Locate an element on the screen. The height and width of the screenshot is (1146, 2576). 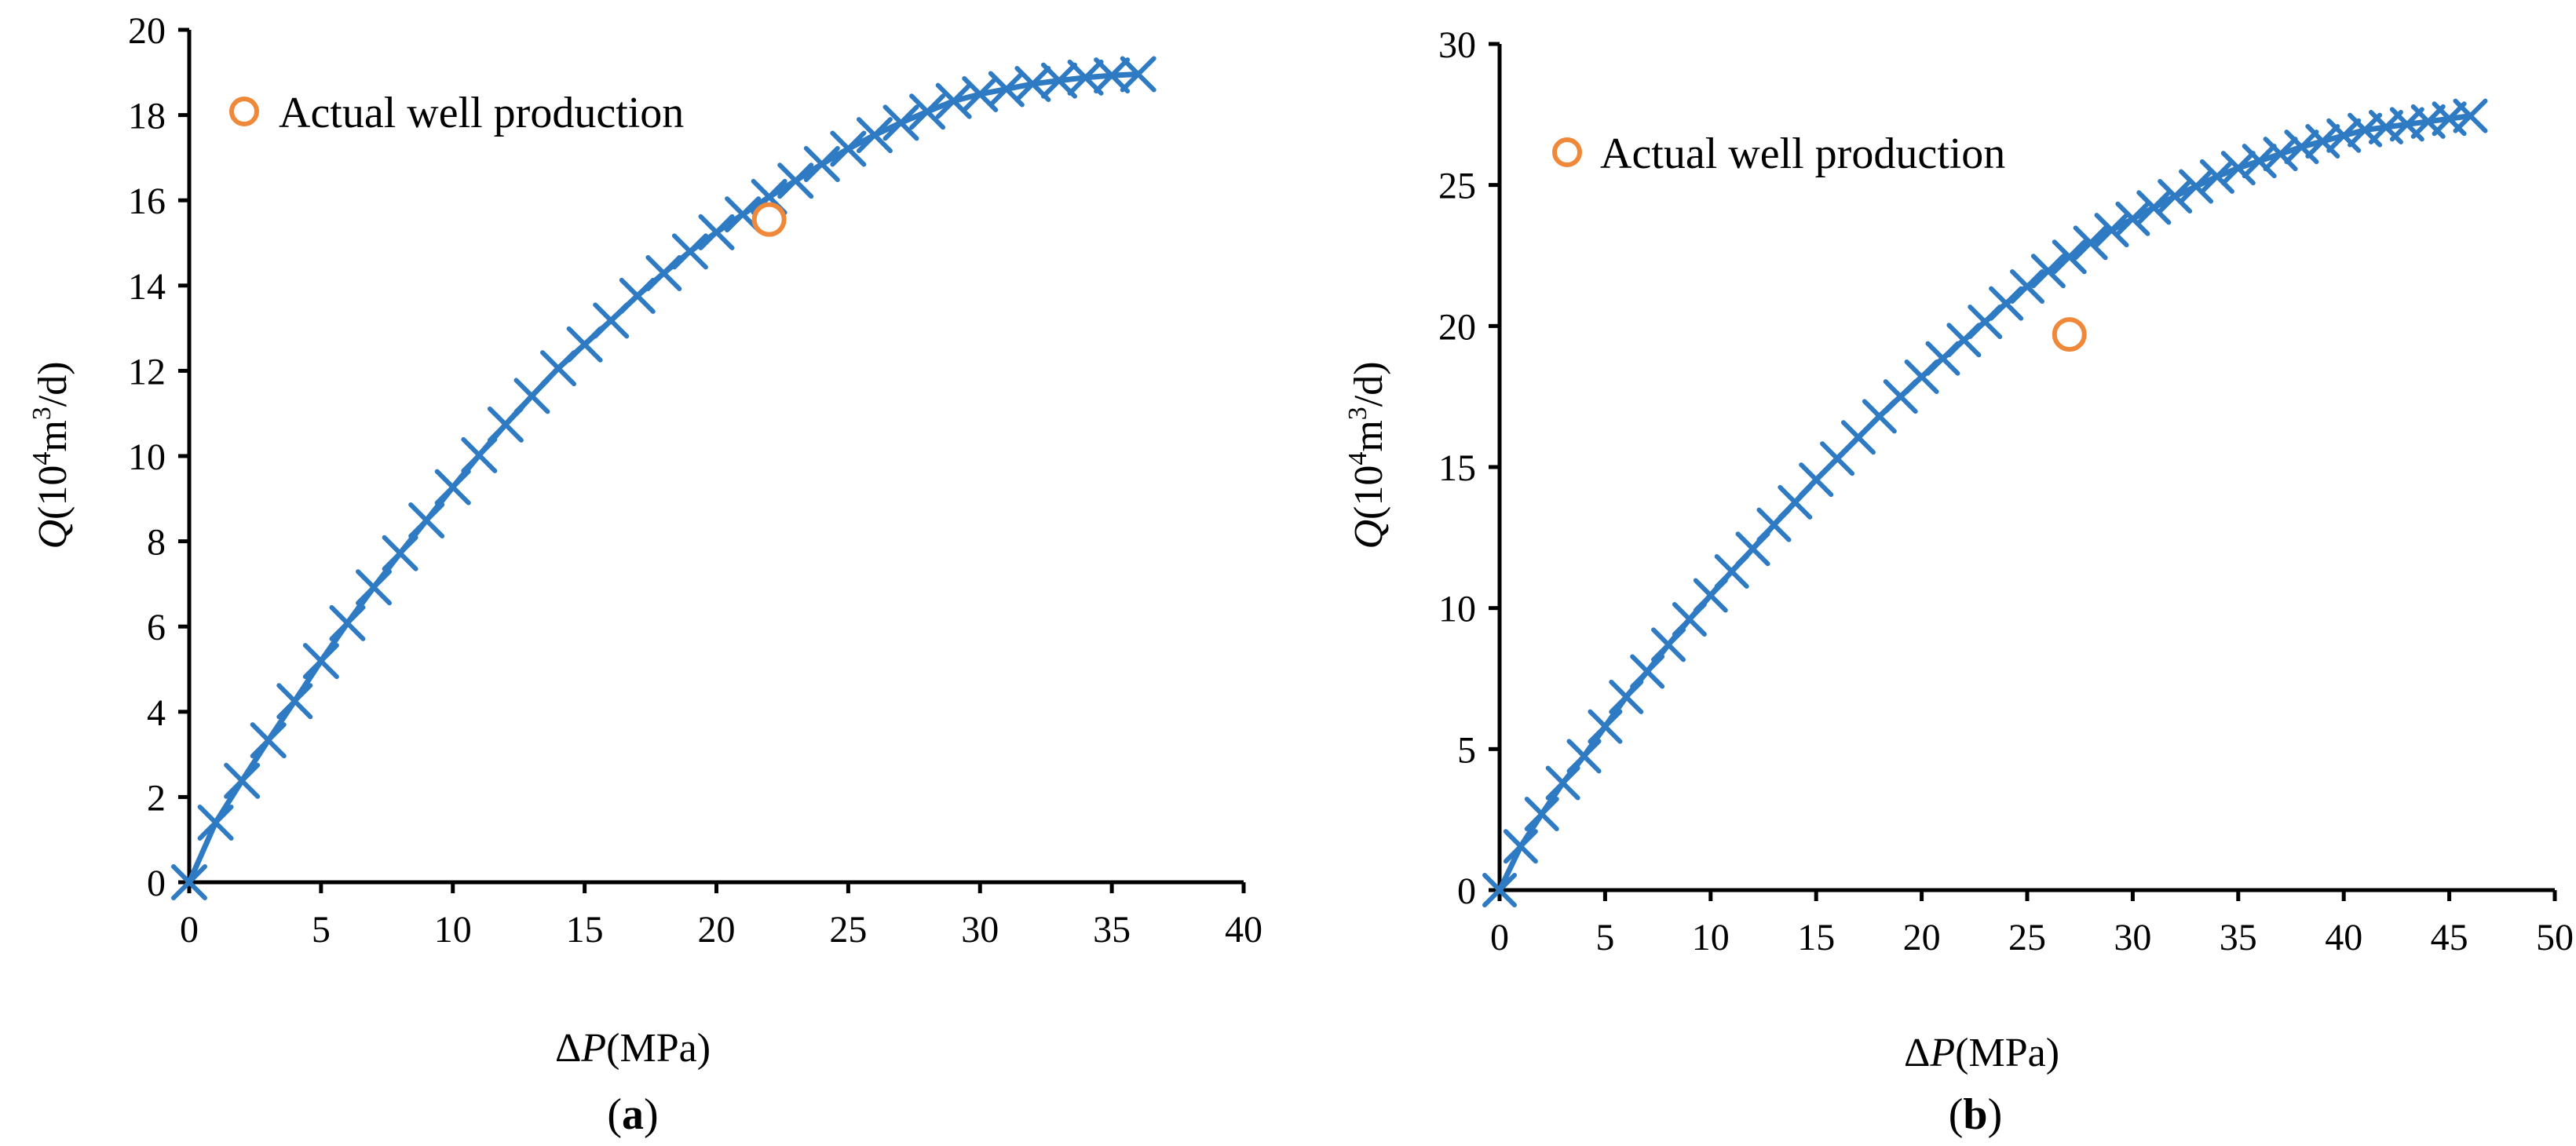
y-tick-label: 5 is located at coordinates (1466, 750).